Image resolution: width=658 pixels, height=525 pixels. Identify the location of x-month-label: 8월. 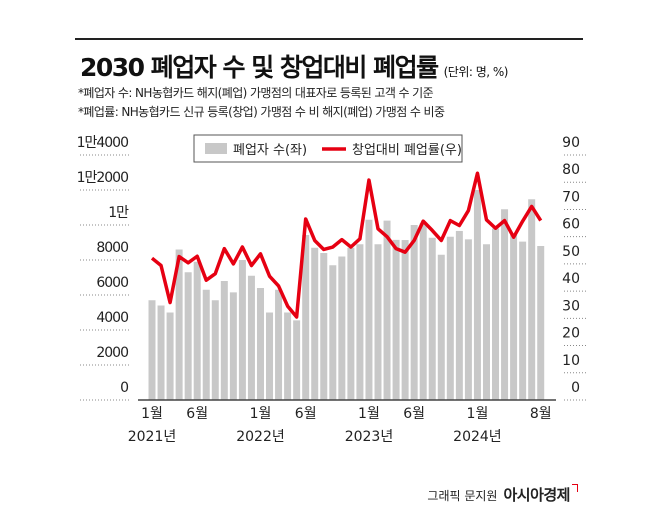
(541, 414).